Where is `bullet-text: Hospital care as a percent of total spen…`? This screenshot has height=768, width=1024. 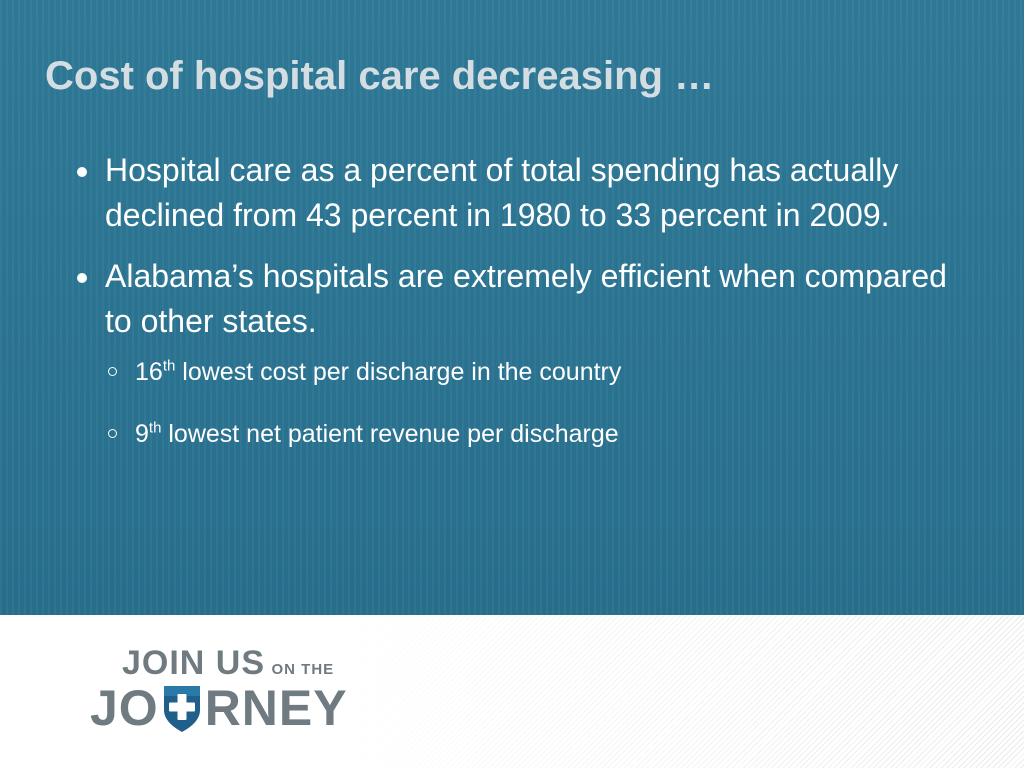
bullet-text: Hospital care as a percent of total spen… is located at coordinates (502, 192).